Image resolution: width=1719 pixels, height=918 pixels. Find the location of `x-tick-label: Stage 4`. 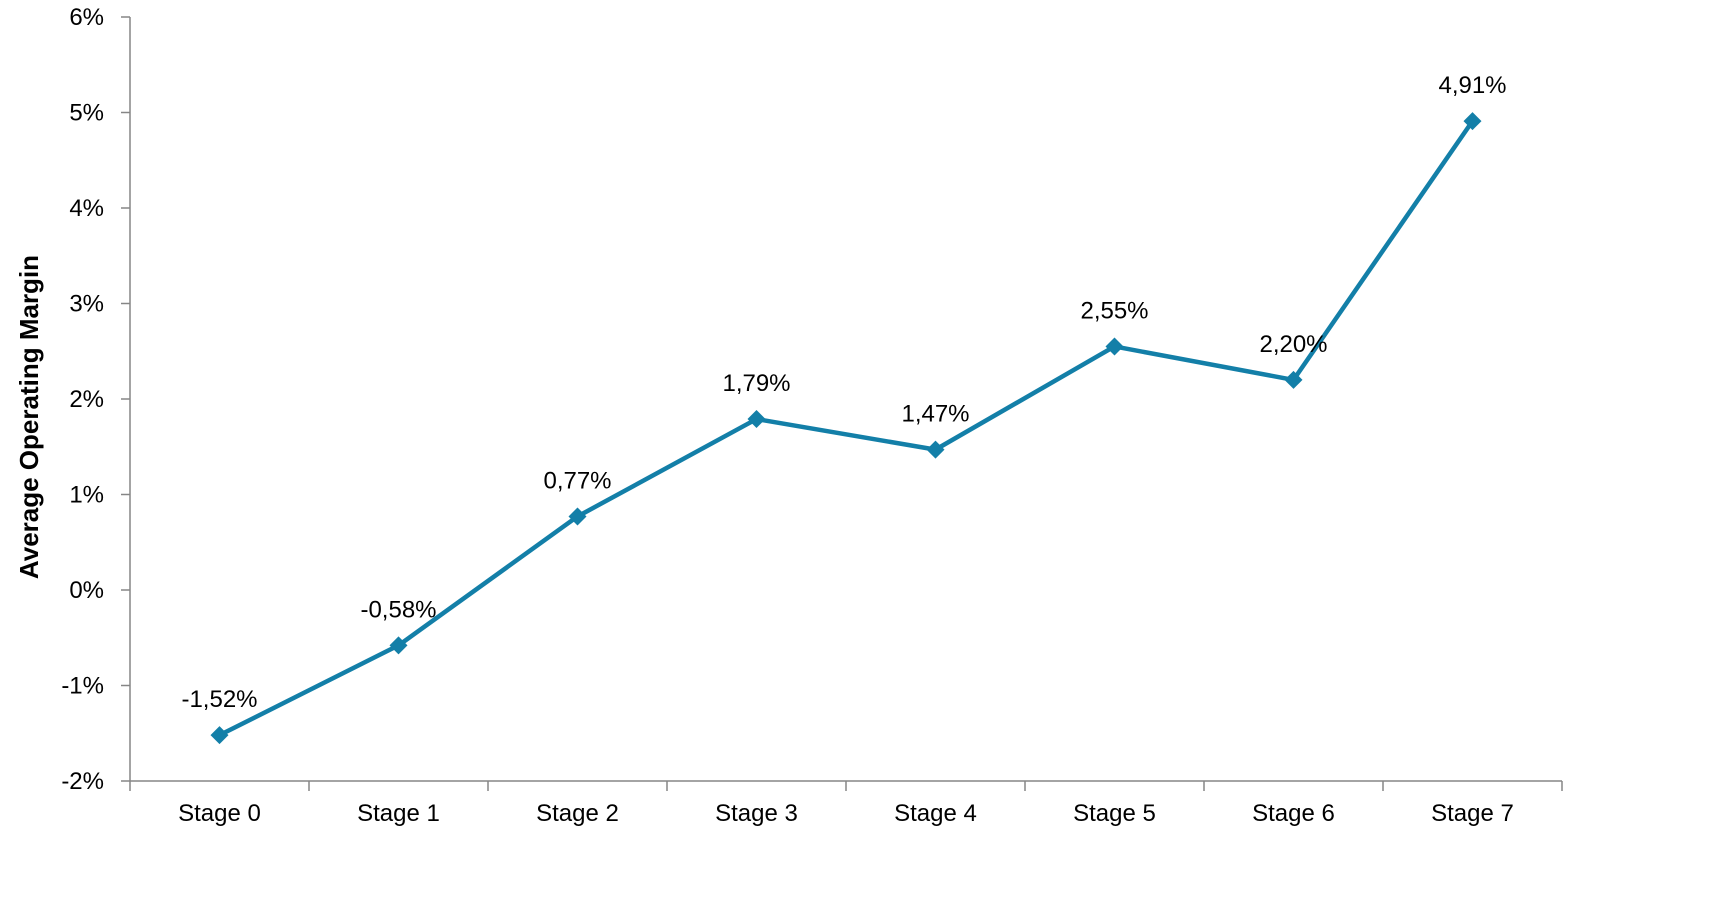

x-tick-label: Stage 4 is located at coordinates (935, 813).